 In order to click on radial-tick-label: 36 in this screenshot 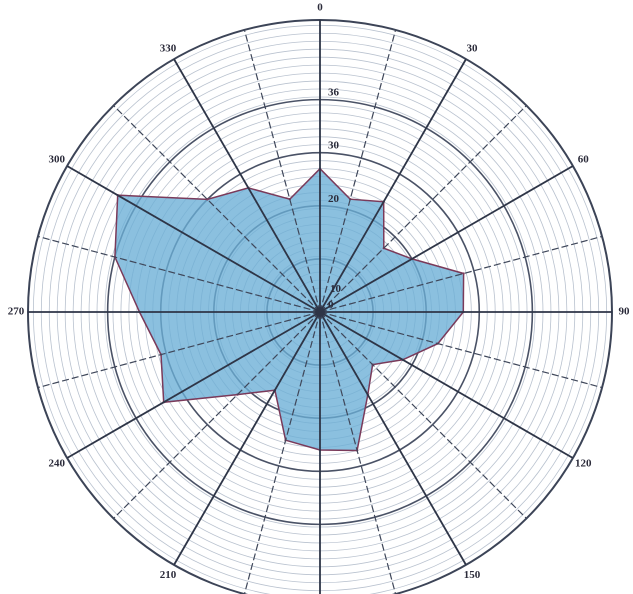, I will do `click(334, 93)`.